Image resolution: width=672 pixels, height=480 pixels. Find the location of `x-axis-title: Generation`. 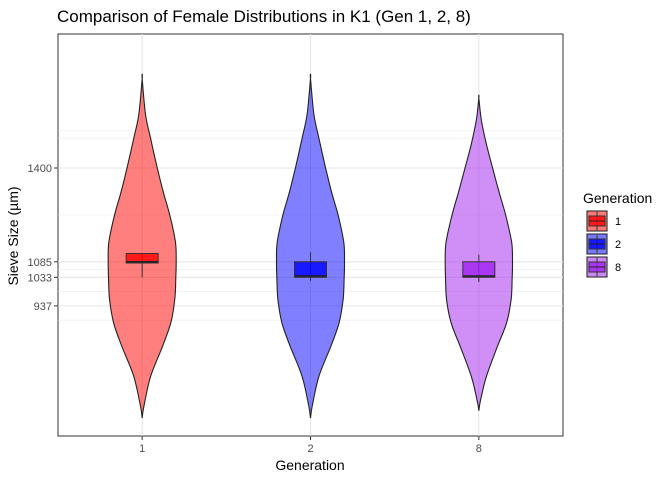

x-axis-title: Generation is located at coordinates (309, 465).